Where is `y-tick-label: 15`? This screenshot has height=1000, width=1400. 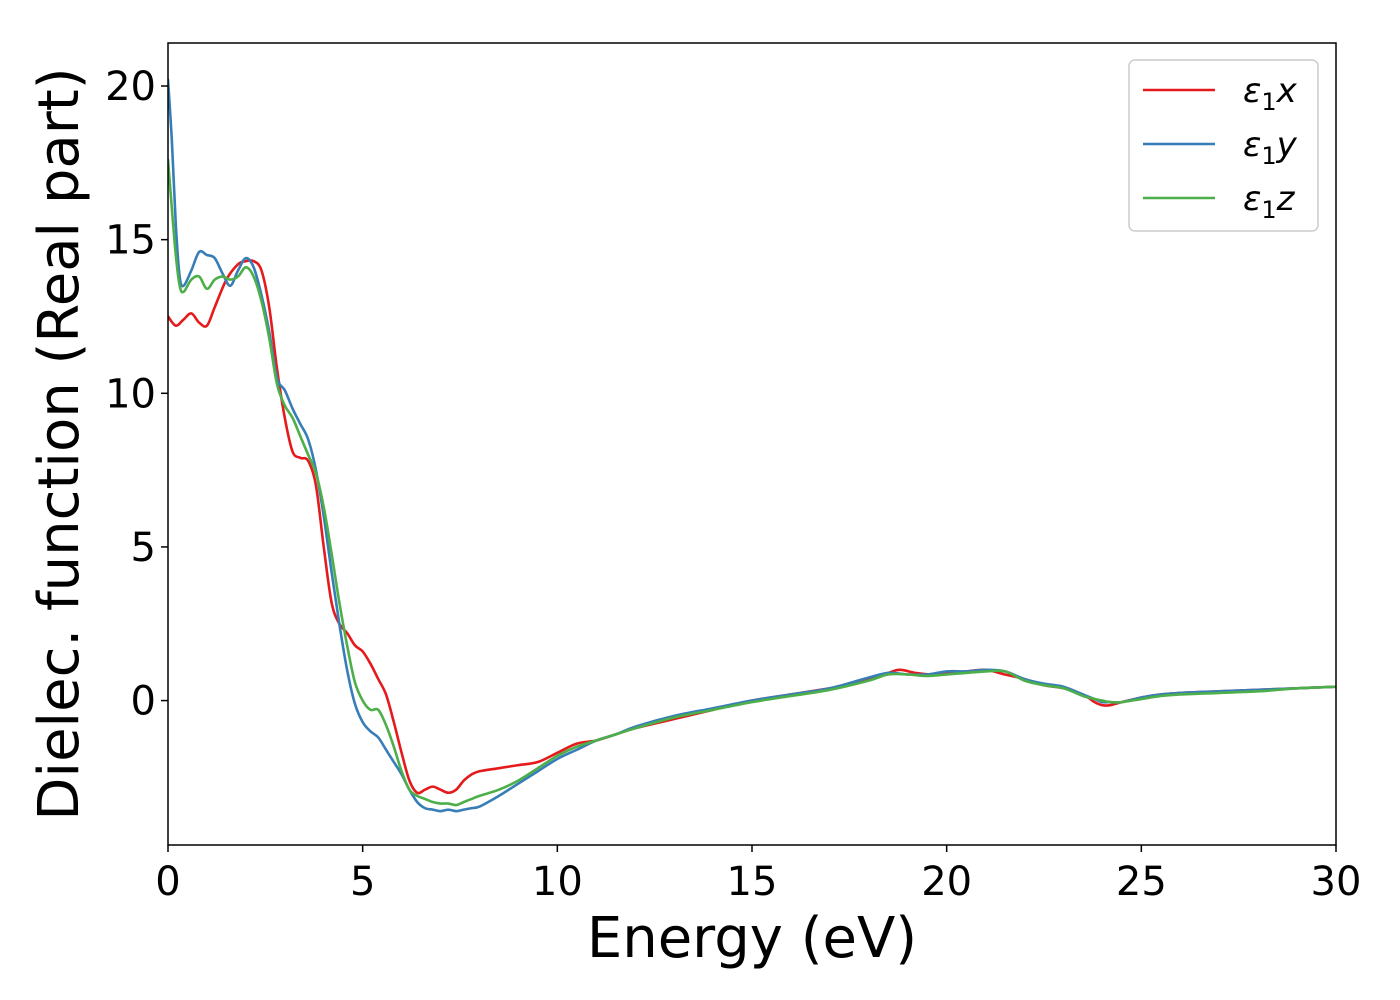
y-tick-label: 15 is located at coordinates (130, 241).